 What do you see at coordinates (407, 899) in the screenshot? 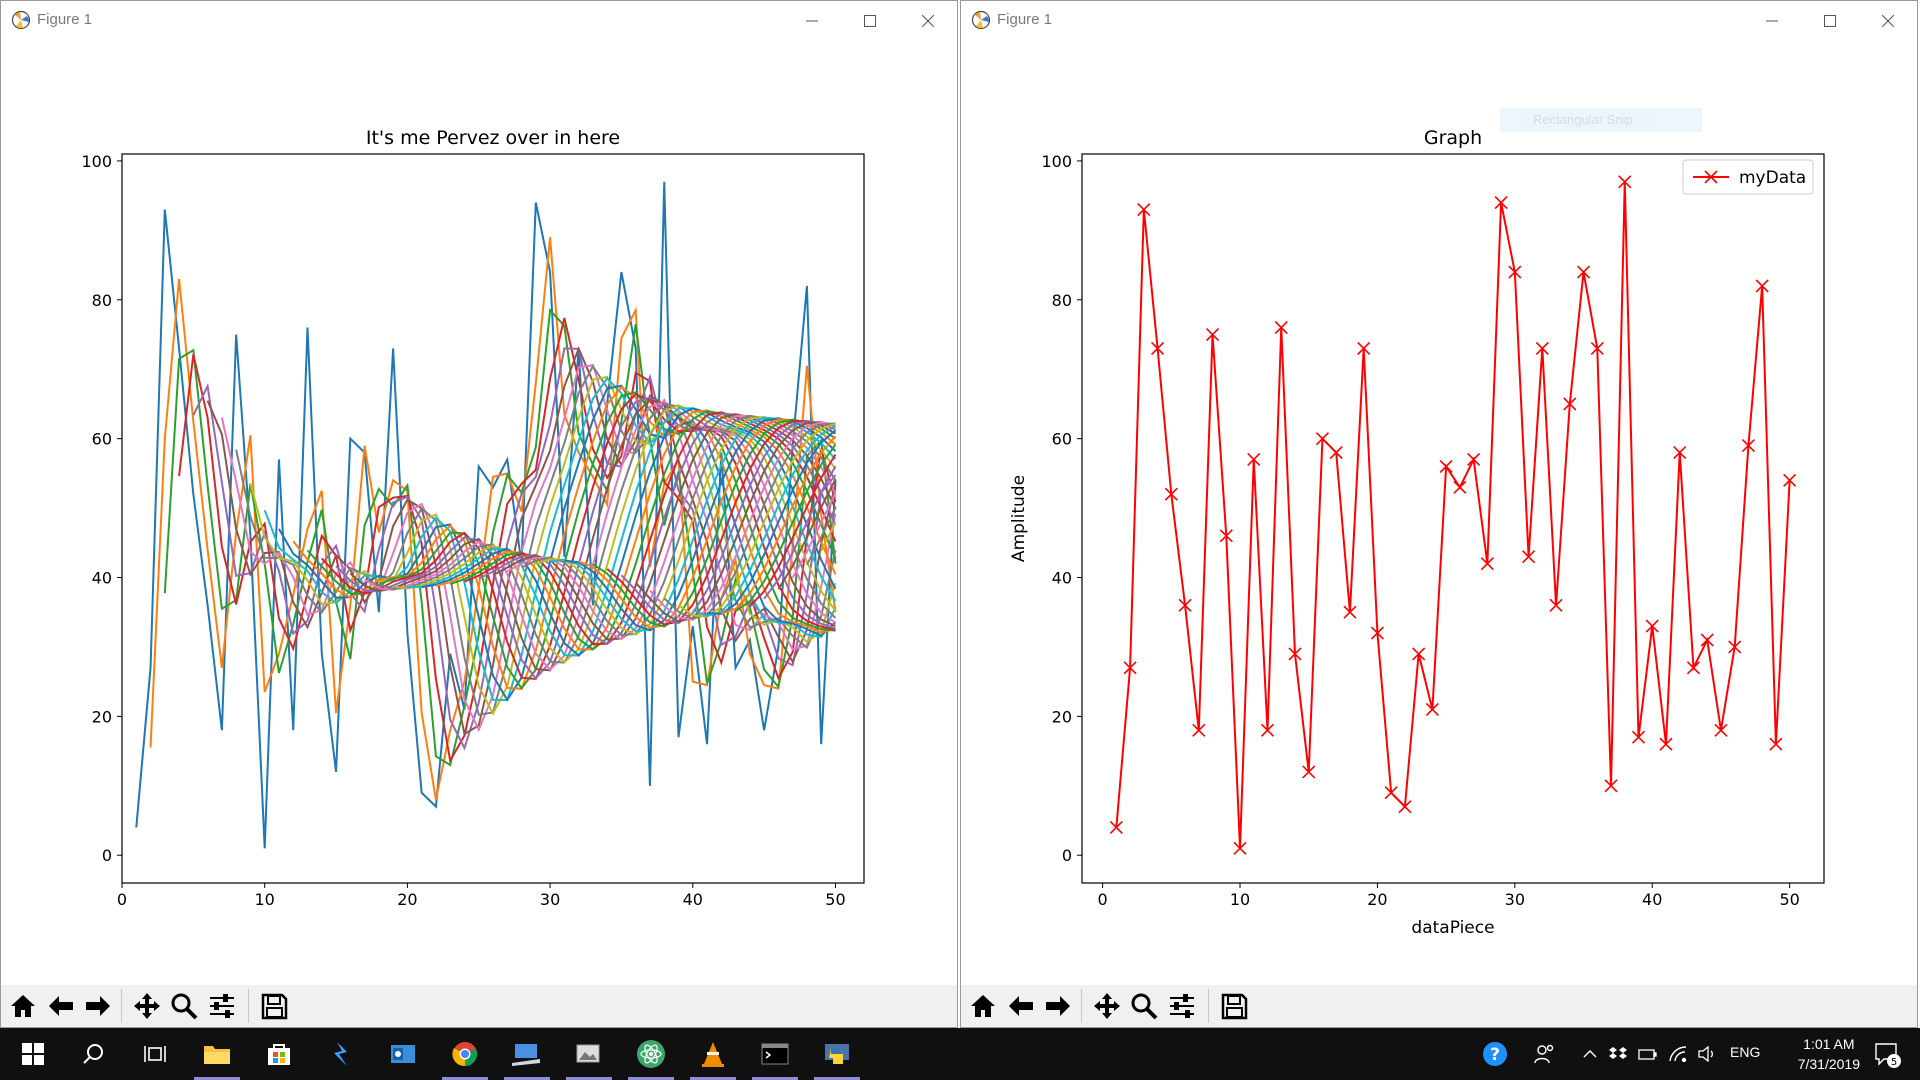
I see `x-tick-label: 20` at bounding box center [407, 899].